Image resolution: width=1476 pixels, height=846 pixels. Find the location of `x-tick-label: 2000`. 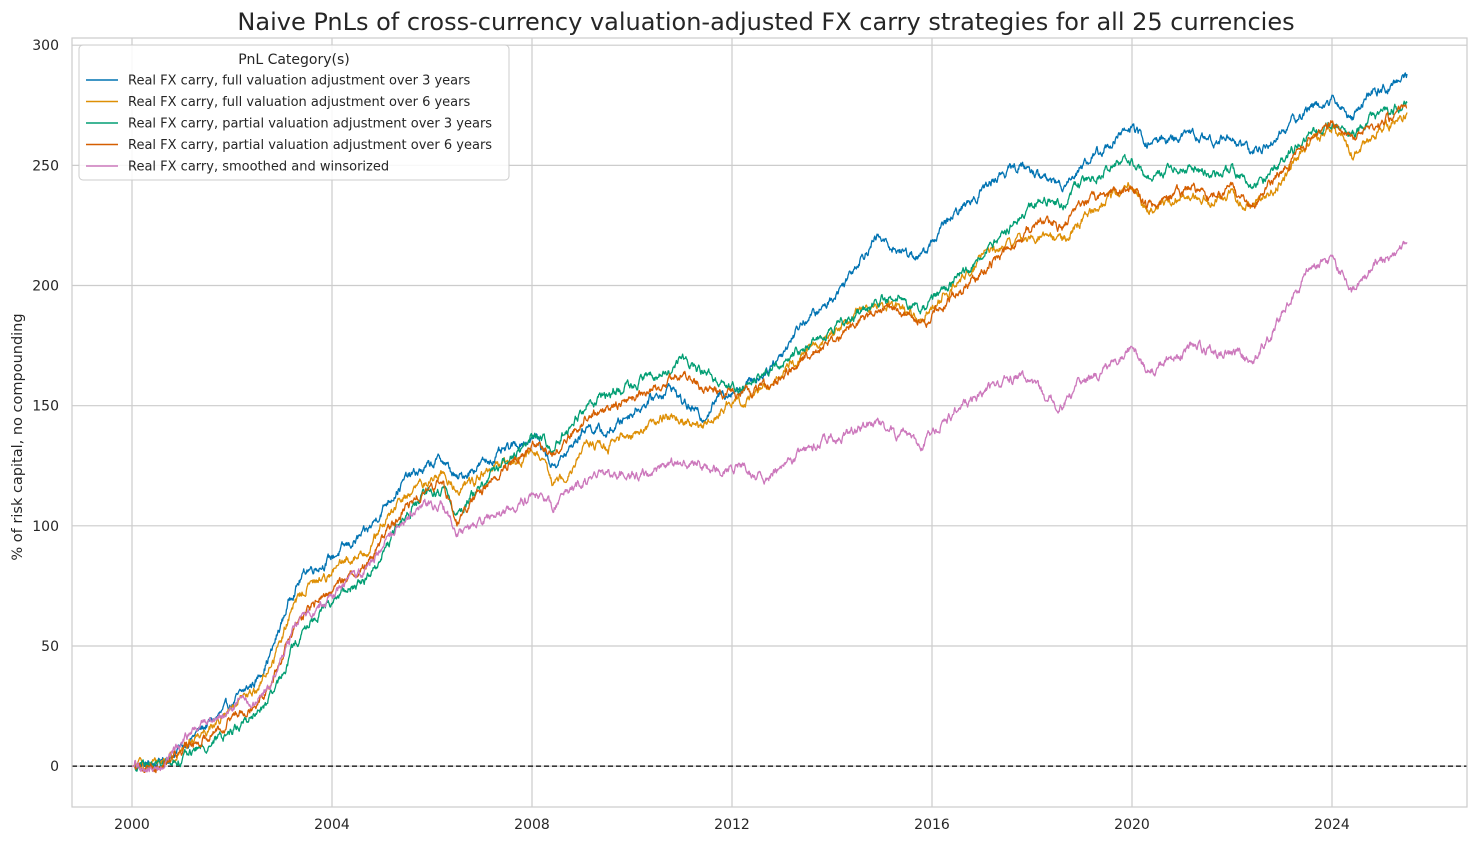

x-tick-label: 2000 is located at coordinates (132, 825).